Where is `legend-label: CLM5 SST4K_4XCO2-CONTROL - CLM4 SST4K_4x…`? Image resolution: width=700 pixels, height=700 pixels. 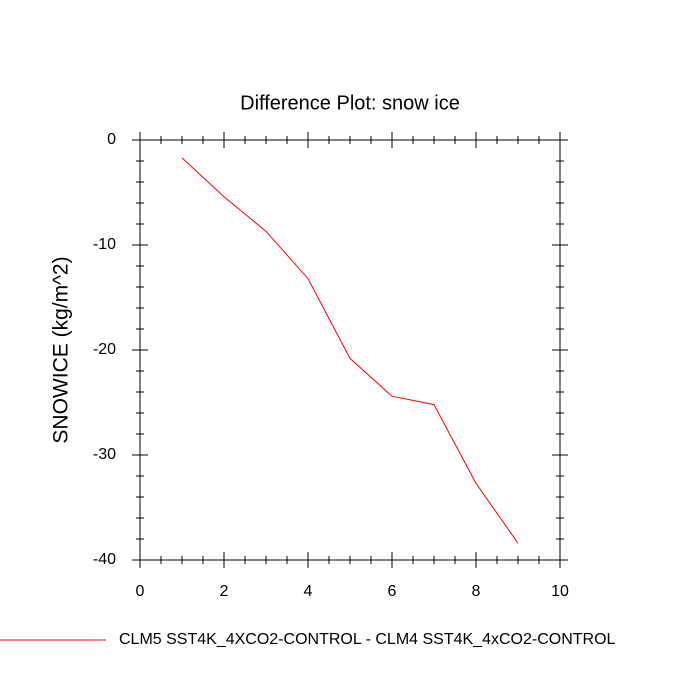 legend-label: CLM5 SST4K_4XCO2-CONTROL - CLM4 SST4K_4x… is located at coordinates (367, 639).